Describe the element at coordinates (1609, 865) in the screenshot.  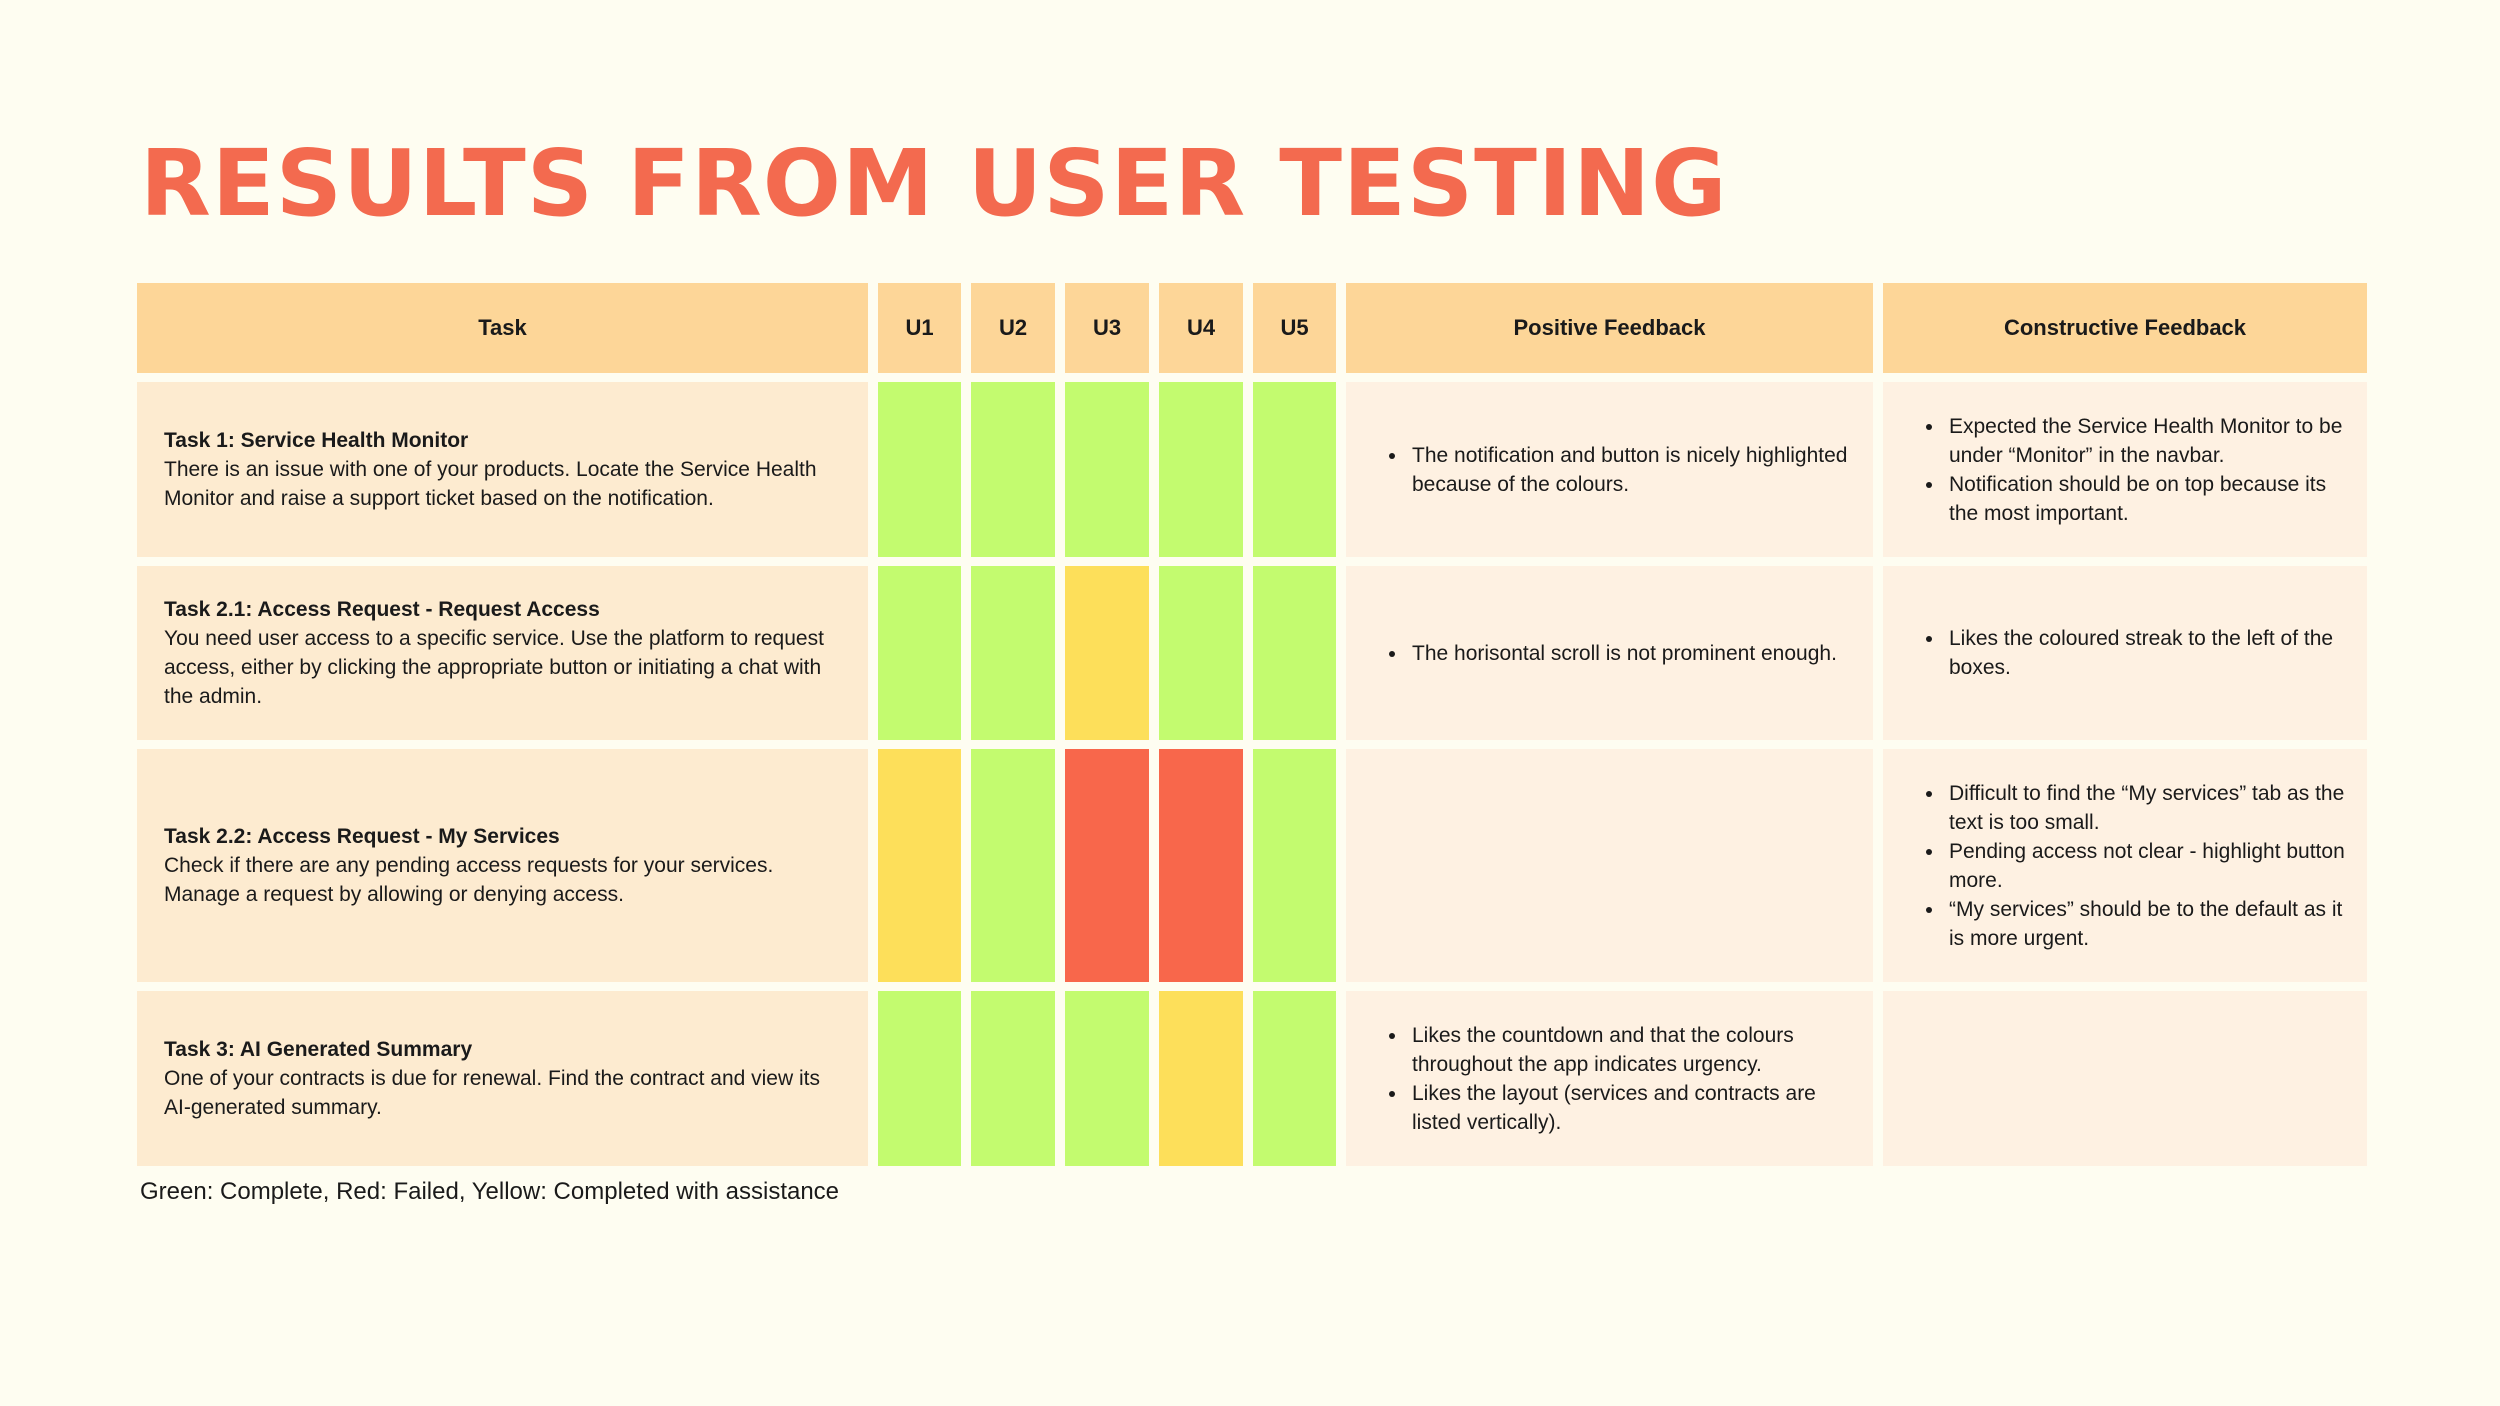
I see `positive-feedback-cell` at that location.